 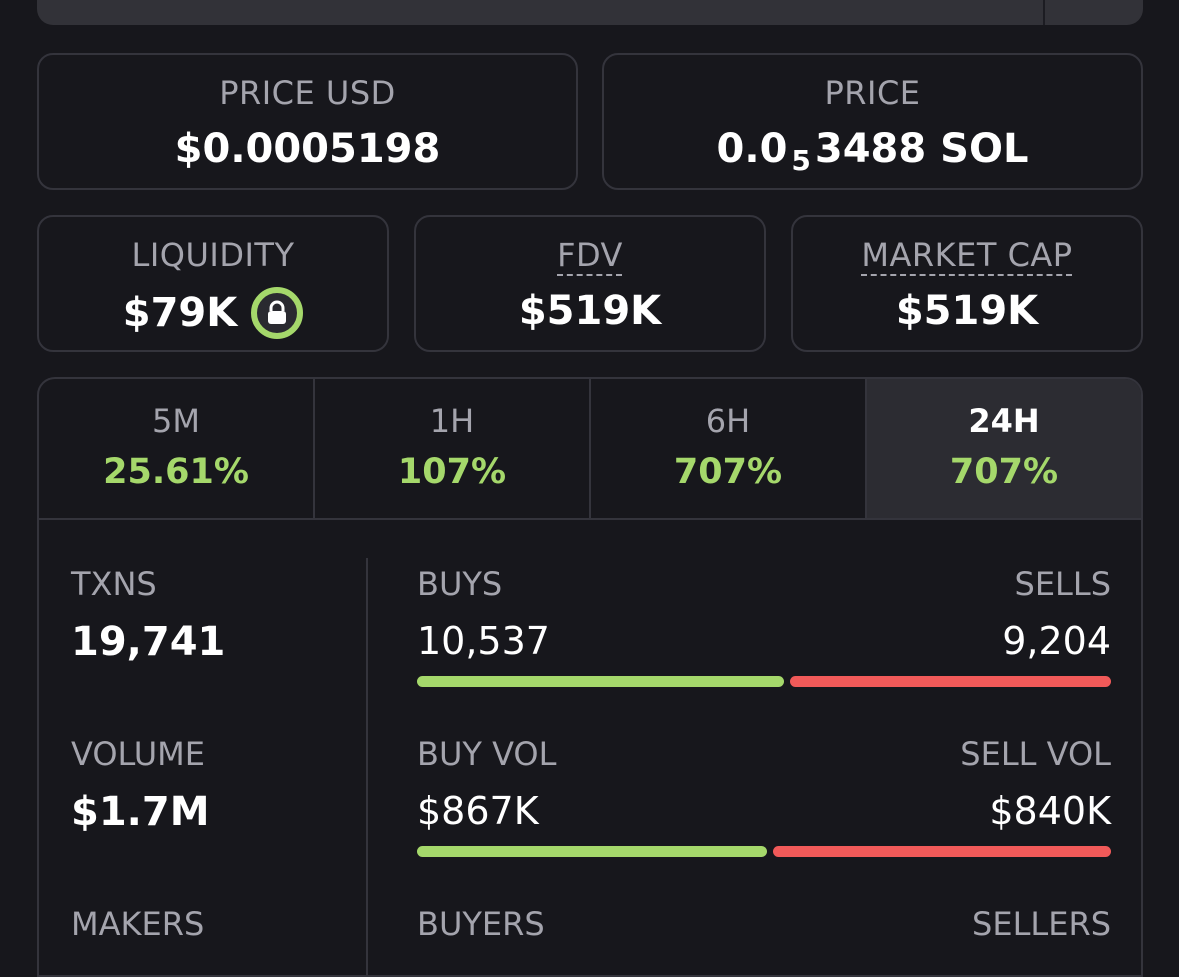 I want to click on tab-1h: 1H 107%, so click(x=453, y=448).